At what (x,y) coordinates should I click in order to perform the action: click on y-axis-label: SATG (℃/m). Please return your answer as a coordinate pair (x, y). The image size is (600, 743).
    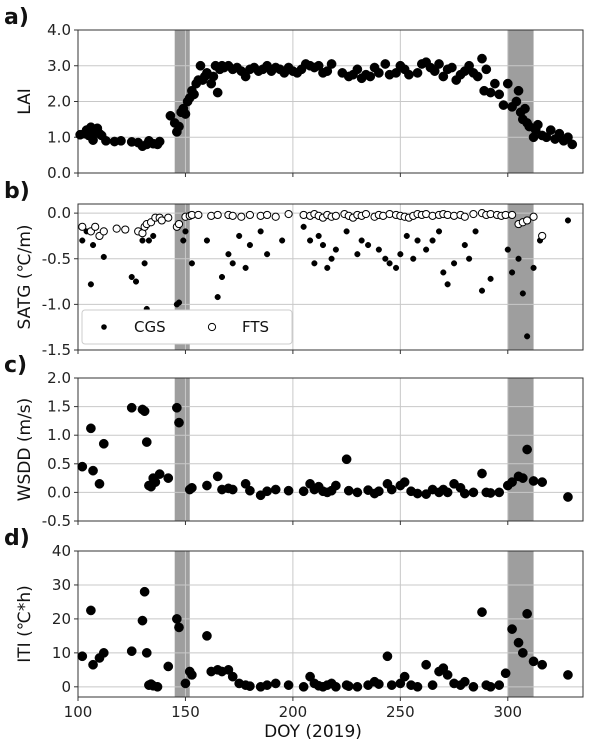
    Looking at the image, I should click on (25, 276).